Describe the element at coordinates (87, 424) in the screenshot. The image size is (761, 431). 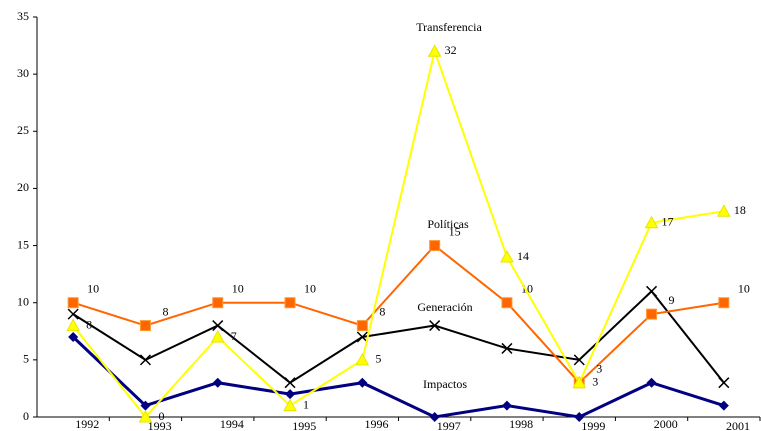
I see `x-tick-label: 1992` at that location.